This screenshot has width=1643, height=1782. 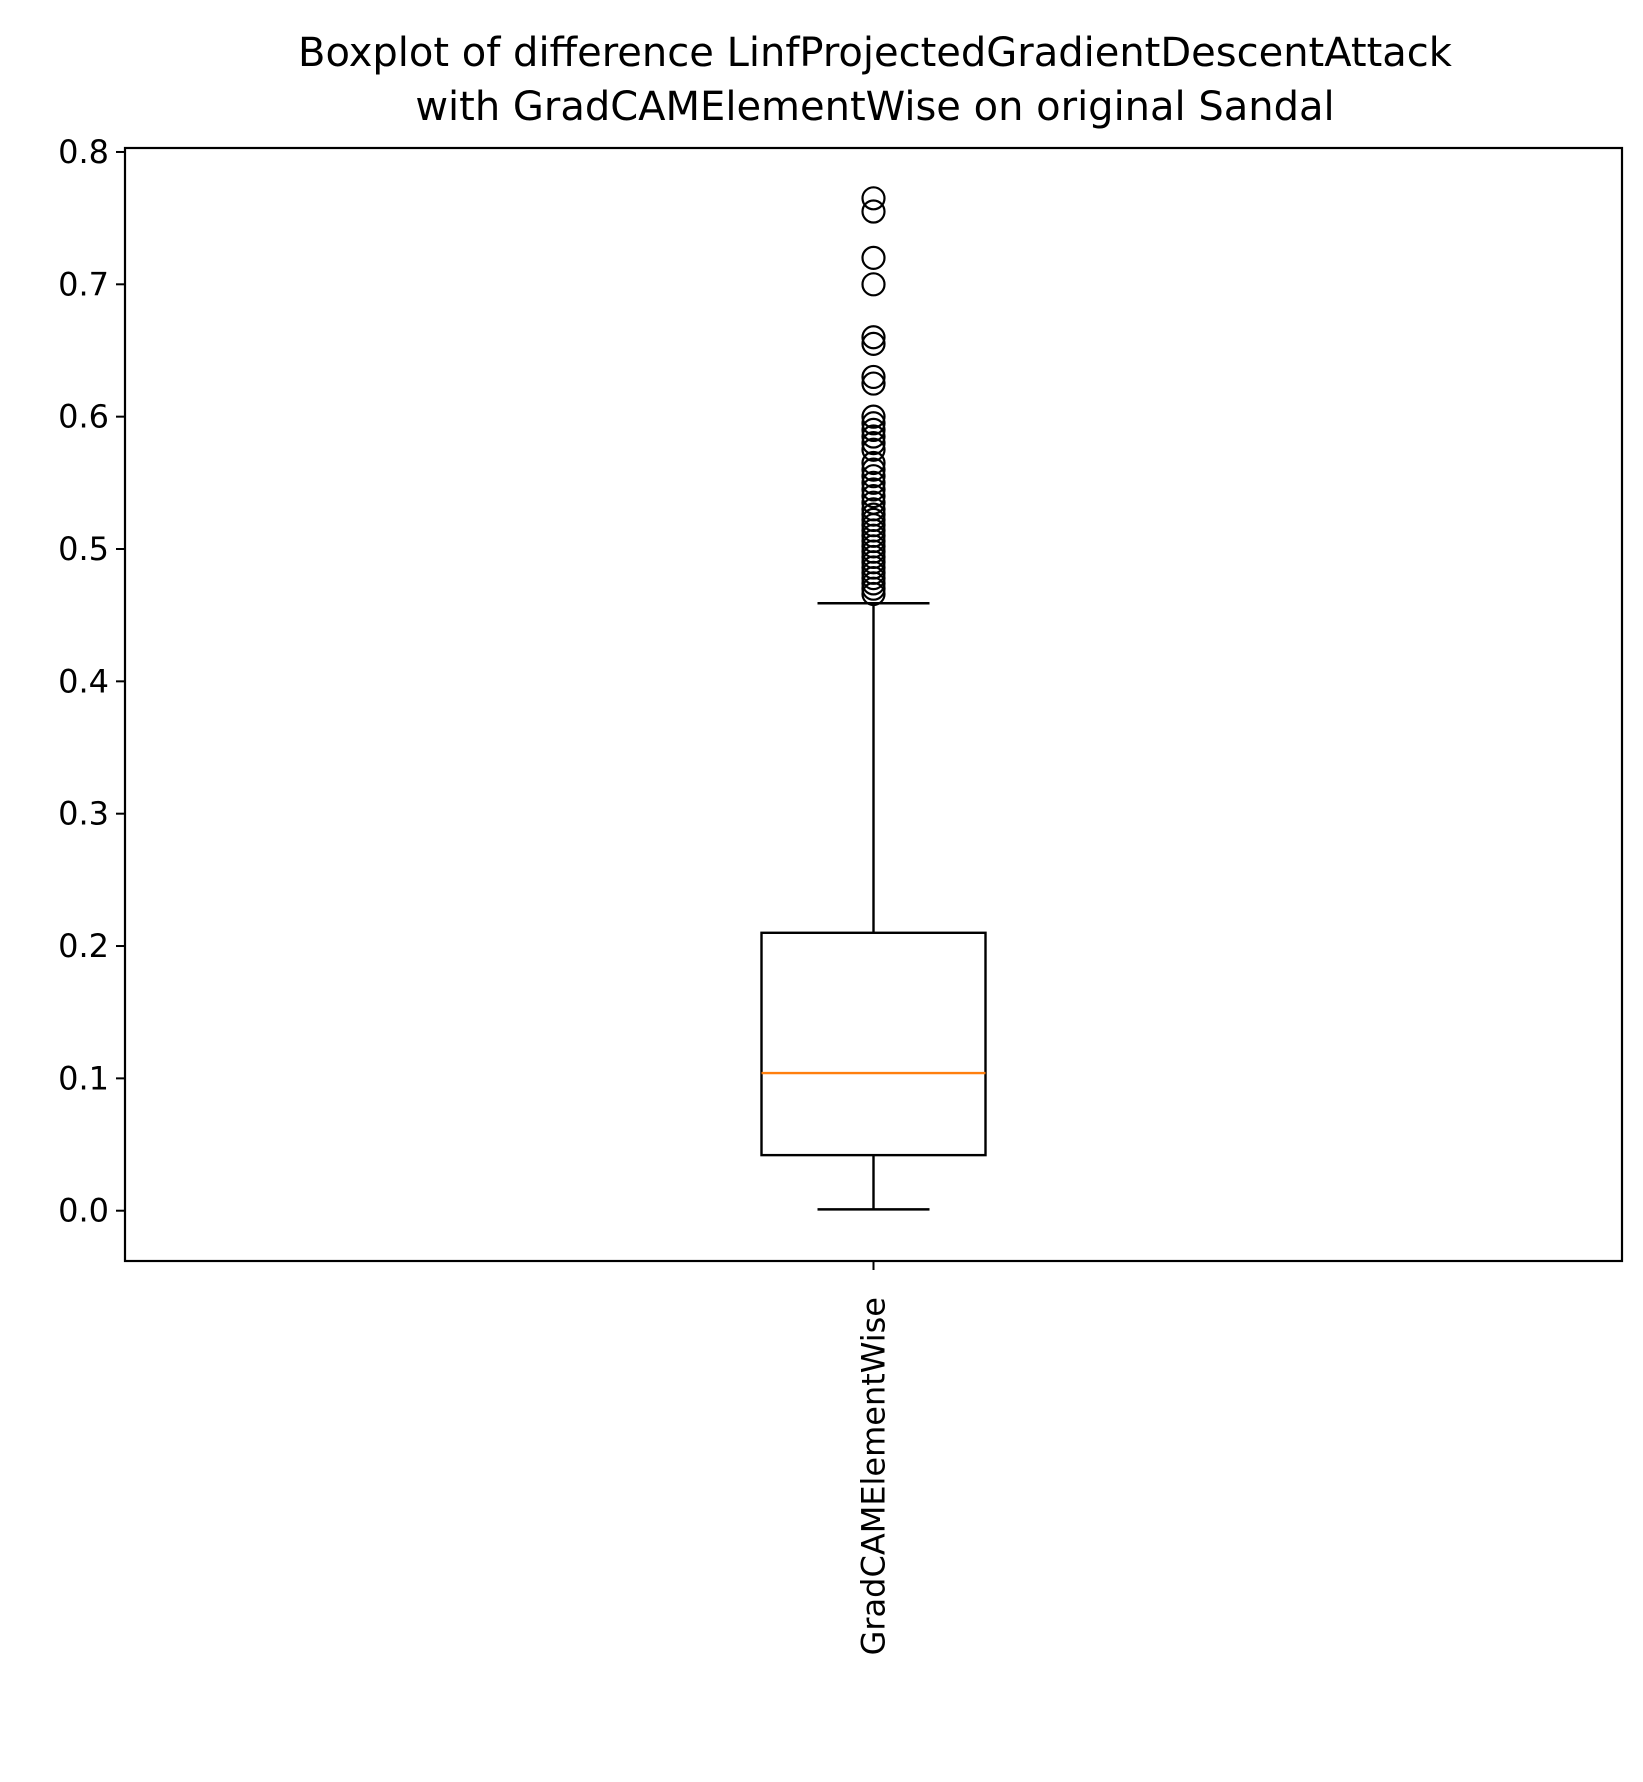 I want to click on y-tick-label: 0.6, so click(x=83, y=417).